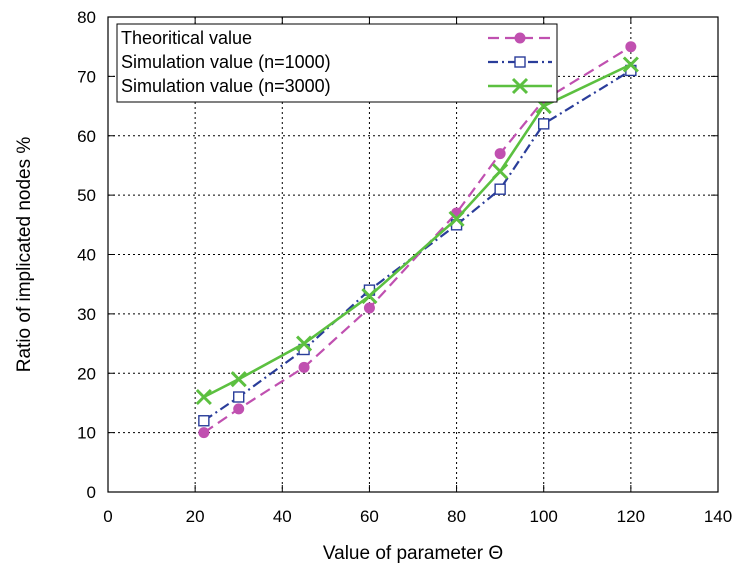  What do you see at coordinates (24, 255) in the screenshot?
I see `y-axis-label: Ratio of implicated nodes %` at bounding box center [24, 255].